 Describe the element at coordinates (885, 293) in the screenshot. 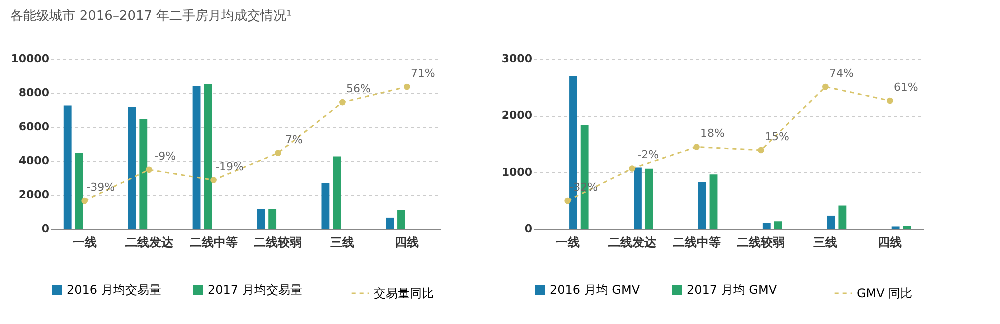

I see `legend-label: GMV 同比` at that location.